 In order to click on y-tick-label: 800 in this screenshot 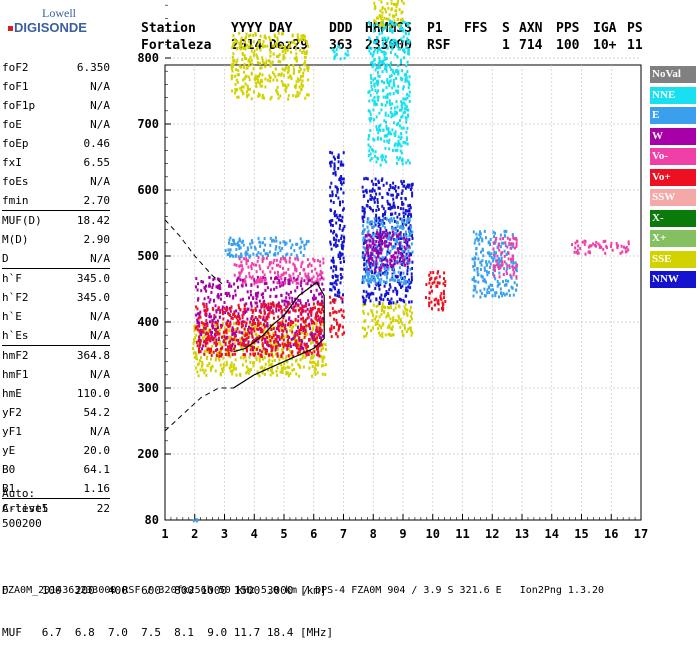, I will do `click(148, 58)`.